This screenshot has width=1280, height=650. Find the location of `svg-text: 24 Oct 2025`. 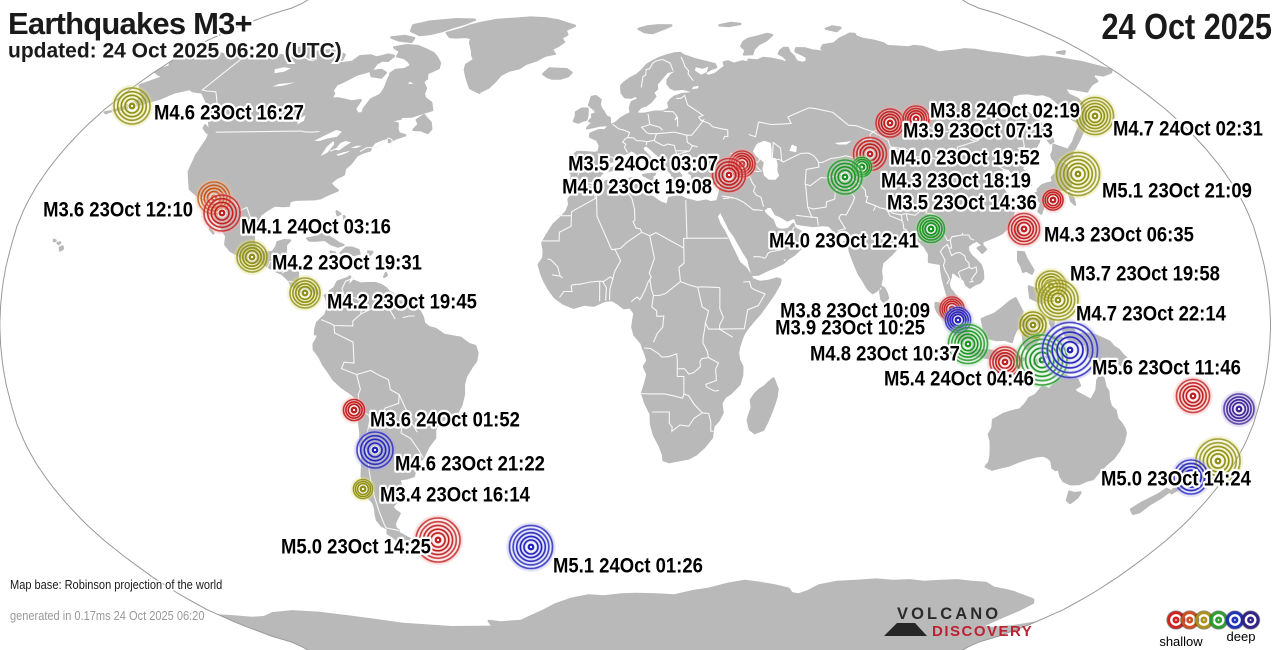

svg-text: 24 Oct 2025 is located at coordinates (1186, 26).